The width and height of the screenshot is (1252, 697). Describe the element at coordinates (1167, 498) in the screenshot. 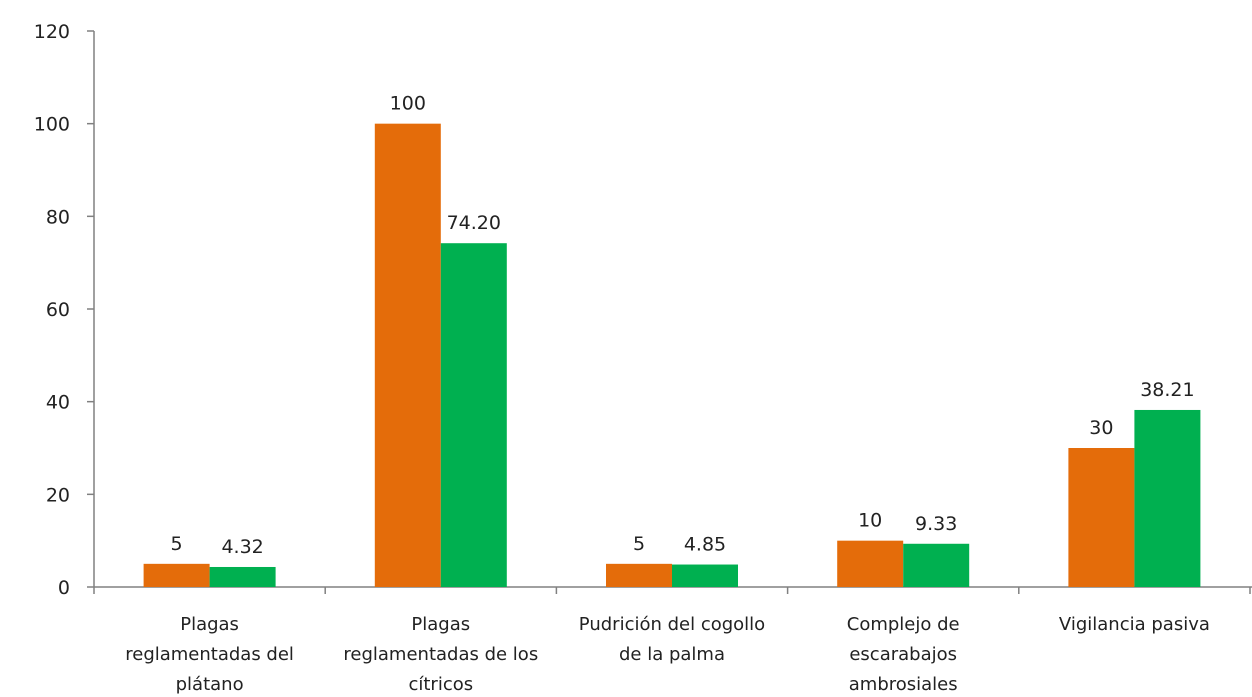

I see `bar-s1-c4` at that location.